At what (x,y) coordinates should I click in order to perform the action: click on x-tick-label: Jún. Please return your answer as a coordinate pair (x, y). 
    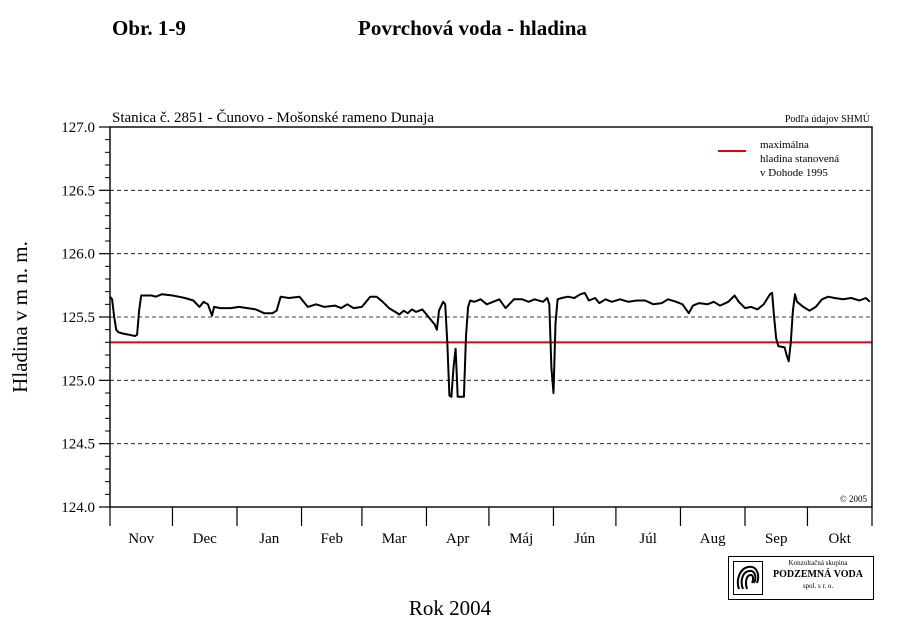
    Looking at the image, I should click on (584, 539).